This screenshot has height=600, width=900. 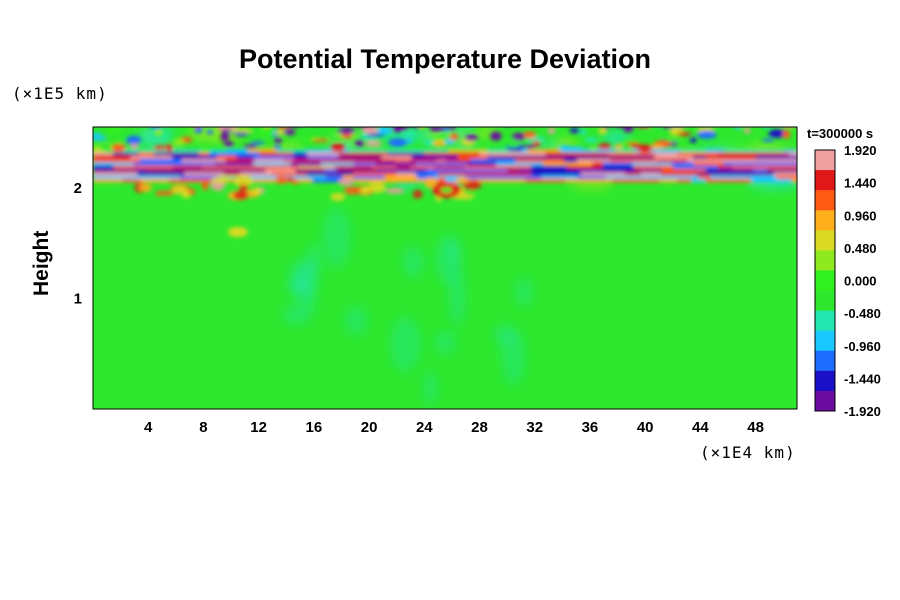 What do you see at coordinates (862, 411) in the screenshot?
I see `colorbar-tick-label: -1.920` at bounding box center [862, 411].